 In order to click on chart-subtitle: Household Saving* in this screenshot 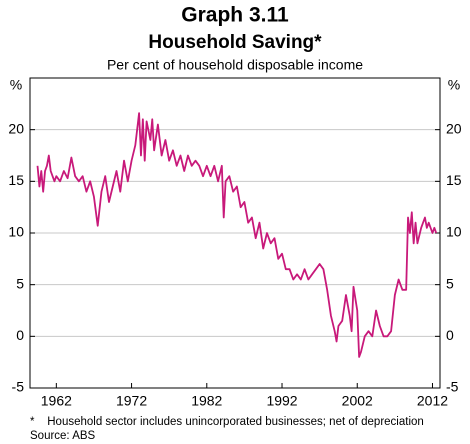, I will do `click(235, 42)`.